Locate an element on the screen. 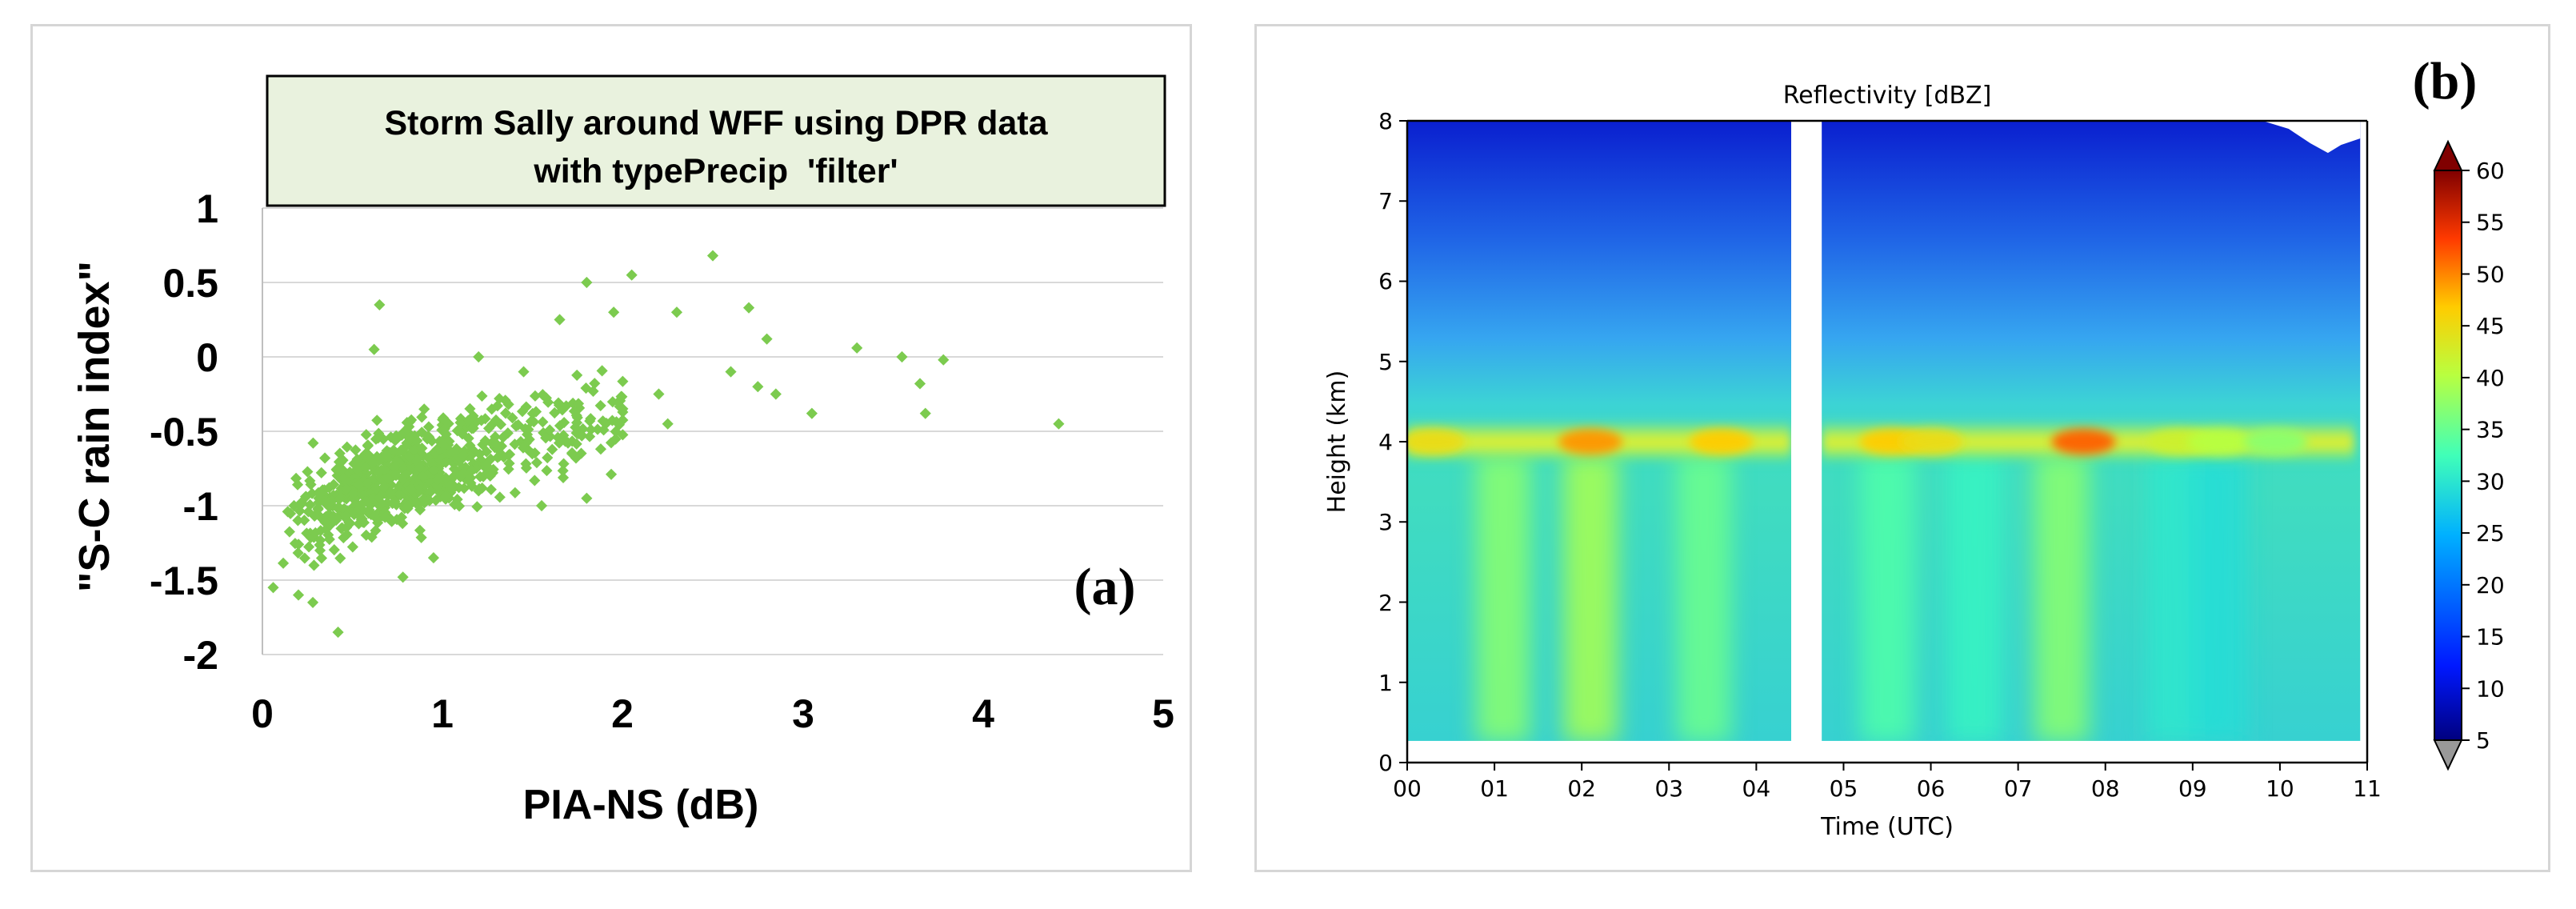  y-tick-label: -0.5 is located at coordinates (184, 432).